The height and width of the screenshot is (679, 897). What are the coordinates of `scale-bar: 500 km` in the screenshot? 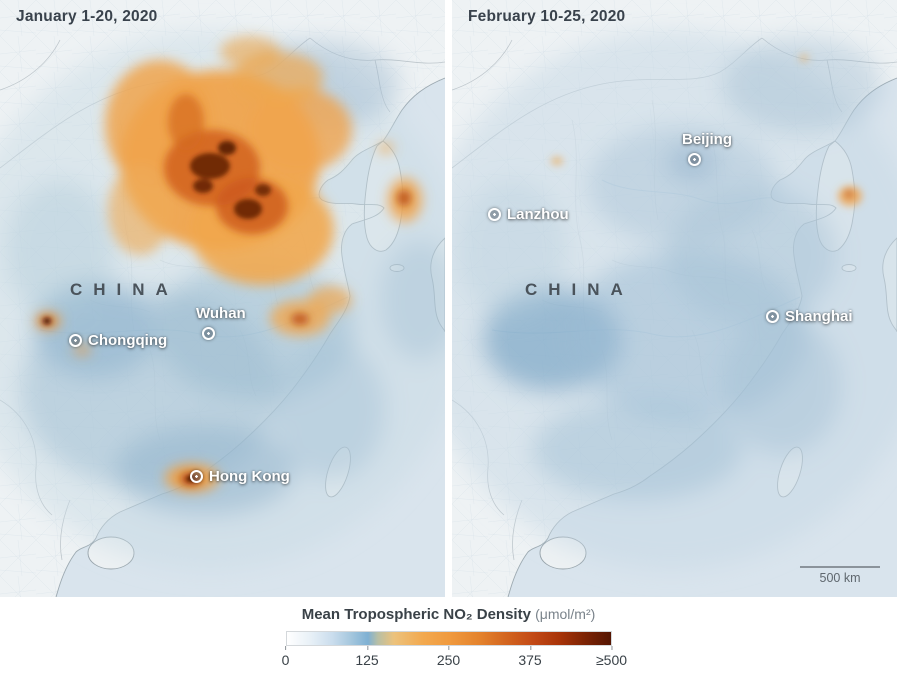 It's located at (840, 575).